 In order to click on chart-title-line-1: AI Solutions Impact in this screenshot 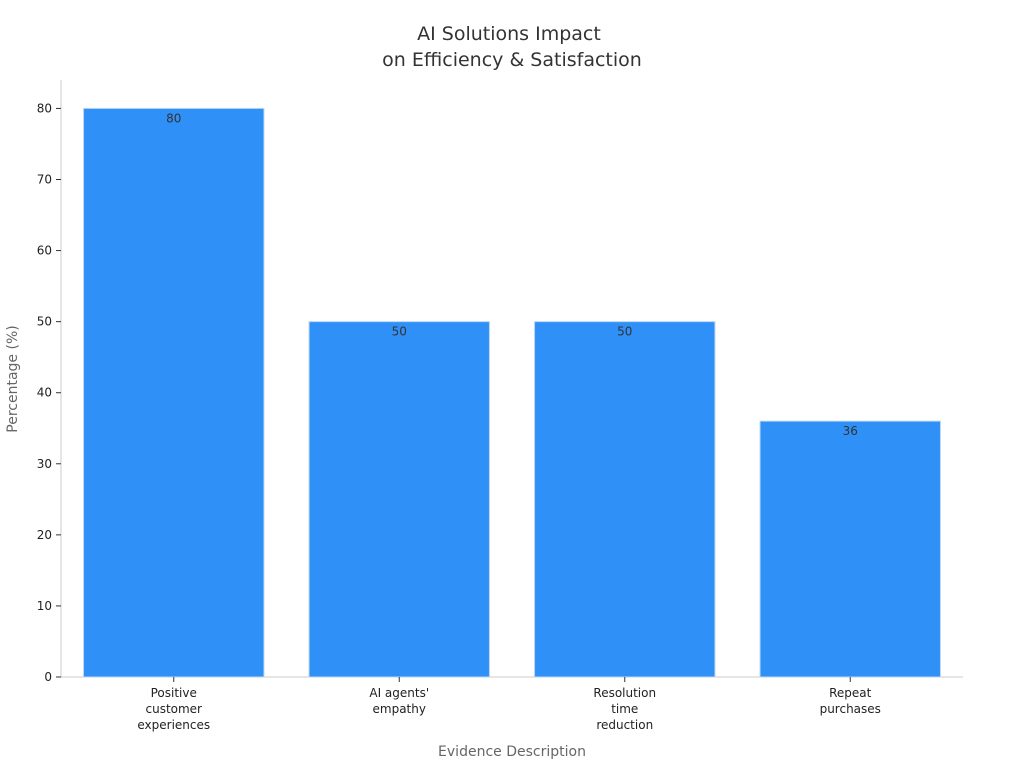, I will do `click(509, 34)`.